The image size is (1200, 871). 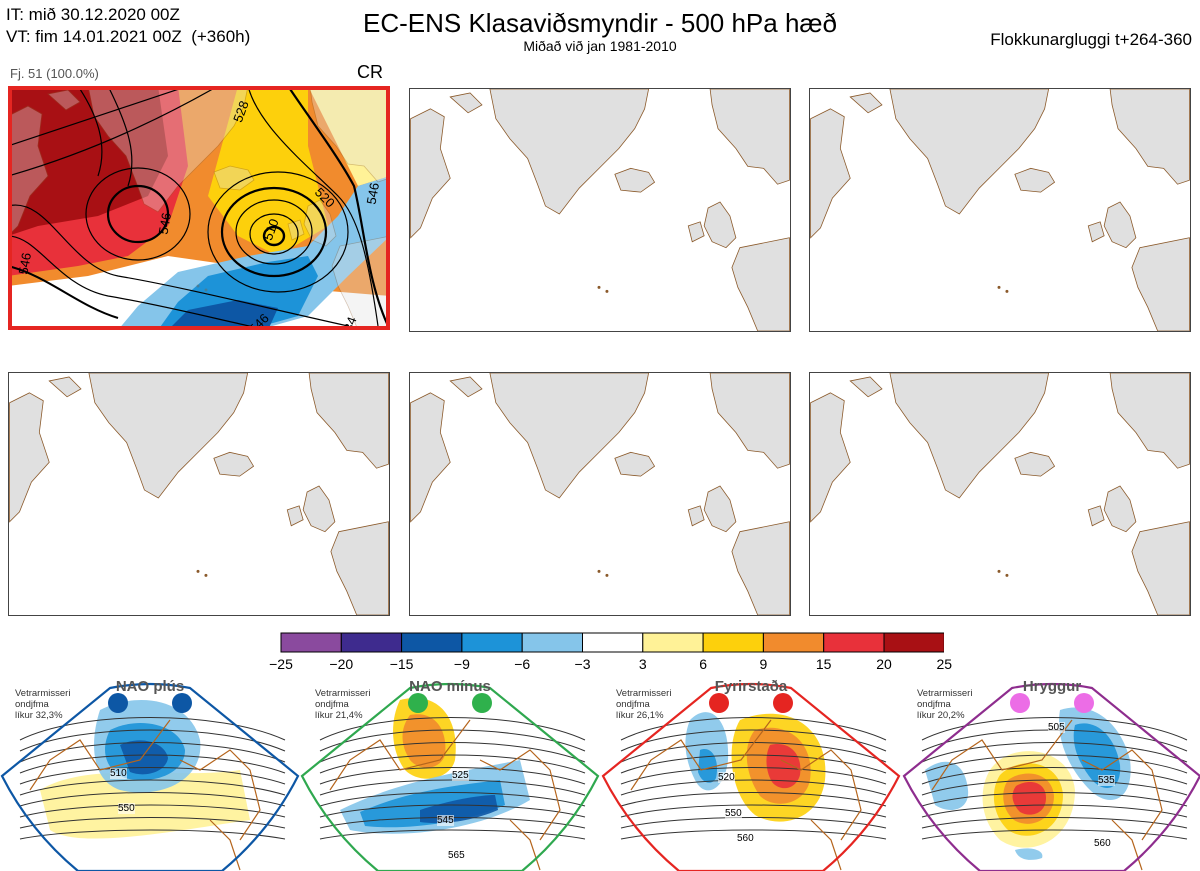 What do you see at coordinates (93, 14) in the screenshot?
I see `init-time-label: IT: mið 30.12.2020 00Z` at bounding box center [93, 14].